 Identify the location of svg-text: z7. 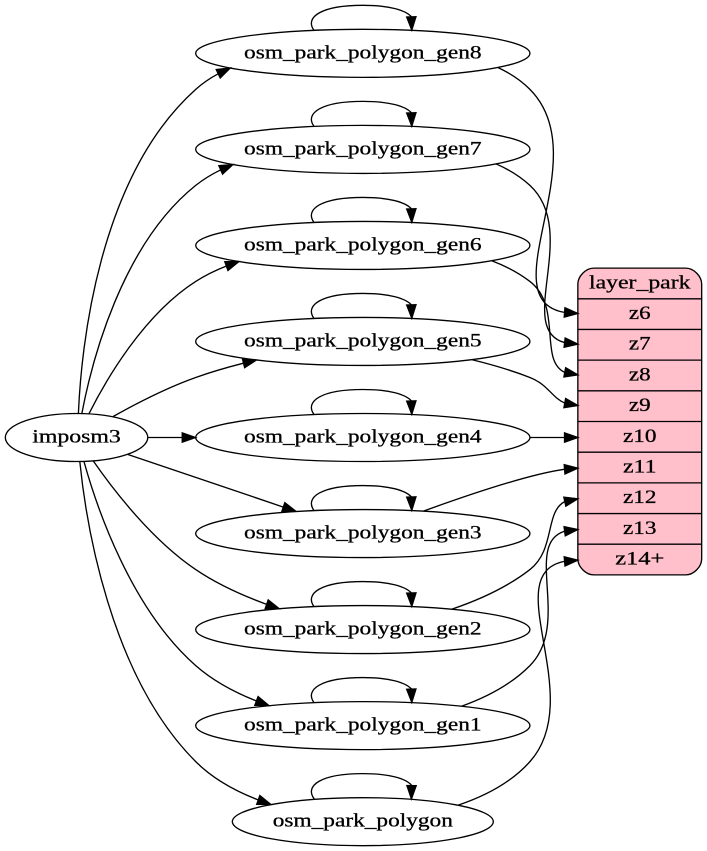
(640, 344).